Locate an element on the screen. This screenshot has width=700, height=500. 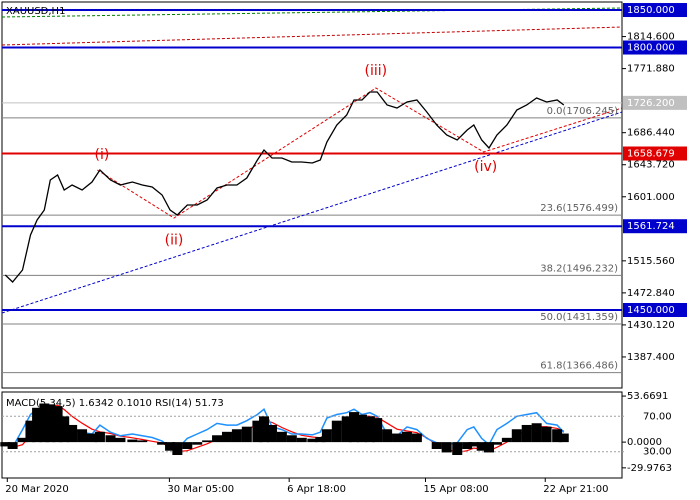
y-tick-label: 1686.440 is located at coordinates (651, 133).